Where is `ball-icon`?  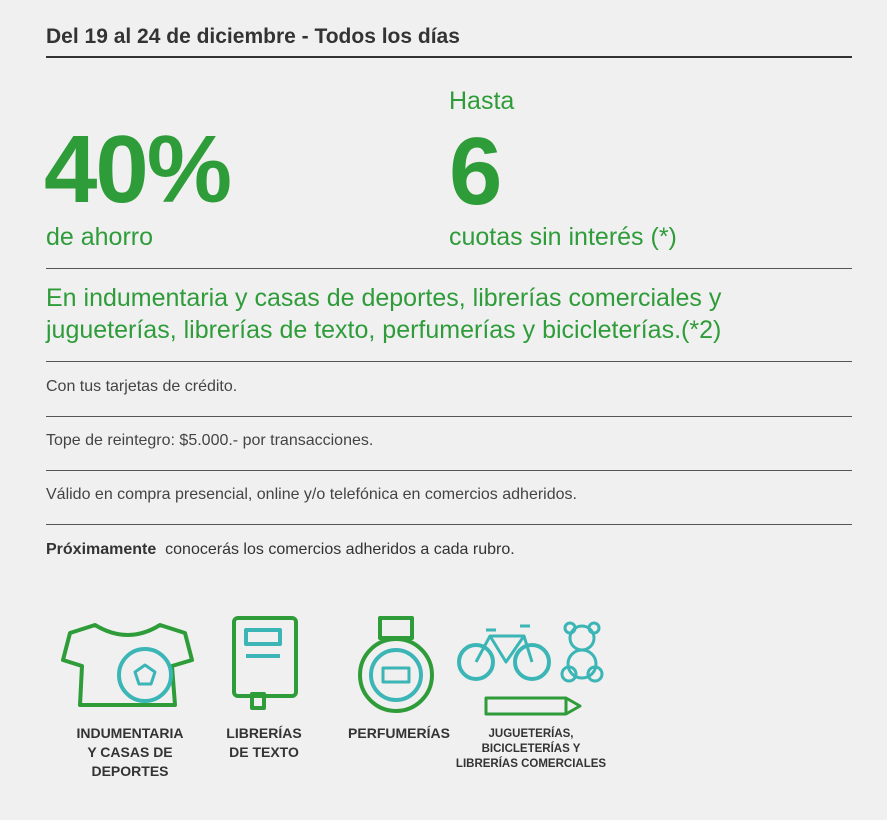
ball-icon is located at coordinates (145, 675).